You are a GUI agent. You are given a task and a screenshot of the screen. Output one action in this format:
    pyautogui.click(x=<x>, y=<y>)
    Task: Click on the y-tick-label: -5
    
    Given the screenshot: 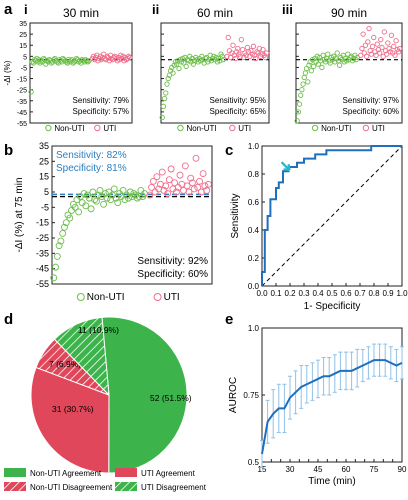 What is the action you would take?
    pyautogui.click(x=45, y=207)
    